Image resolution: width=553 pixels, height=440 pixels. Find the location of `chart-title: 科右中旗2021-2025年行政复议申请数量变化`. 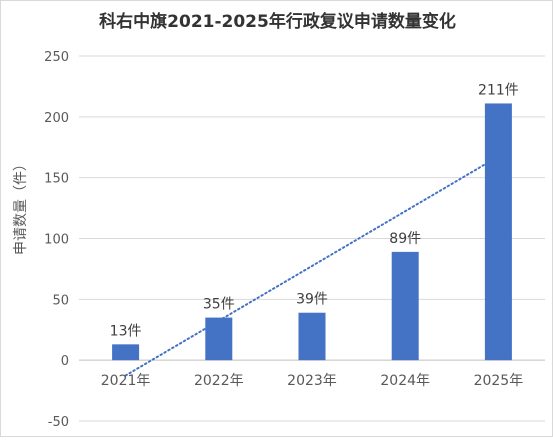

chart-title: 科右中旗2021-2025年行政复议申请数量变化 is located at coordinates (277, 22).